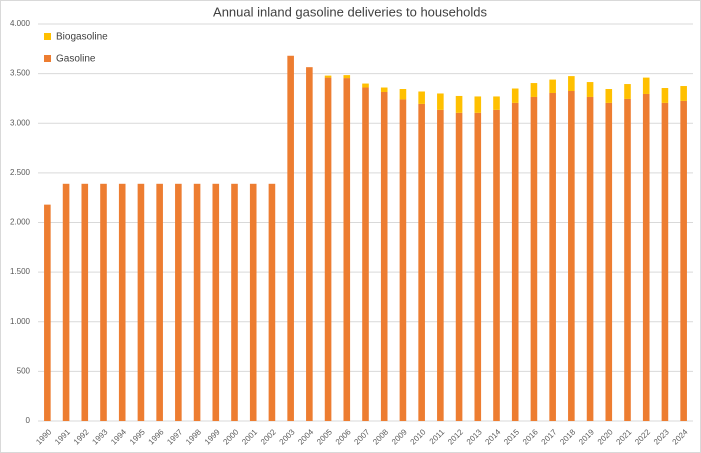  Describe the element at coordinates (20, 222) in the screenshot. I see `y-tick-label: 2.000` at that location.